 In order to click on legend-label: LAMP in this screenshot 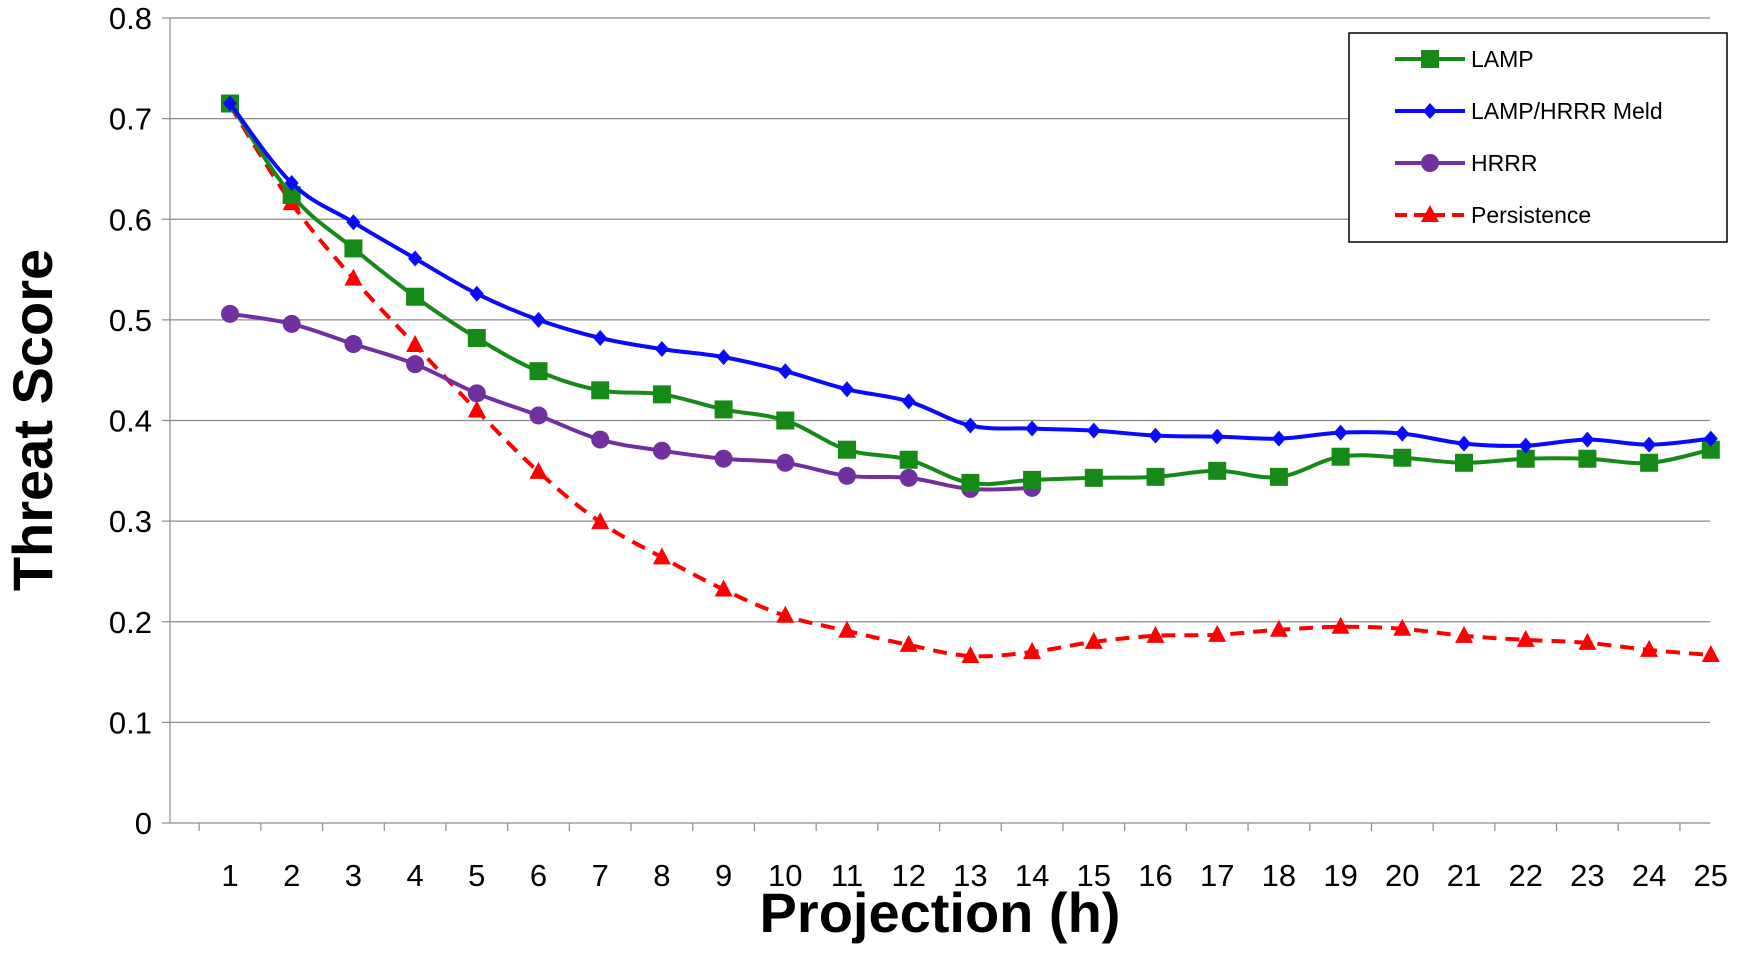, I will do `click(1502, 59)`.